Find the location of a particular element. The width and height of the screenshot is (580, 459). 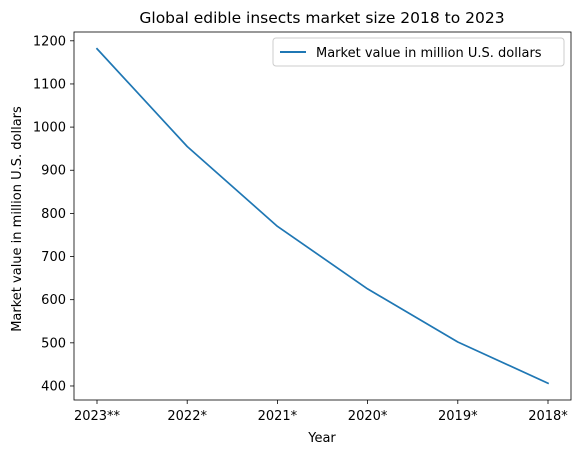

y-tick-label: 600 is located at coordinates (53, 300).